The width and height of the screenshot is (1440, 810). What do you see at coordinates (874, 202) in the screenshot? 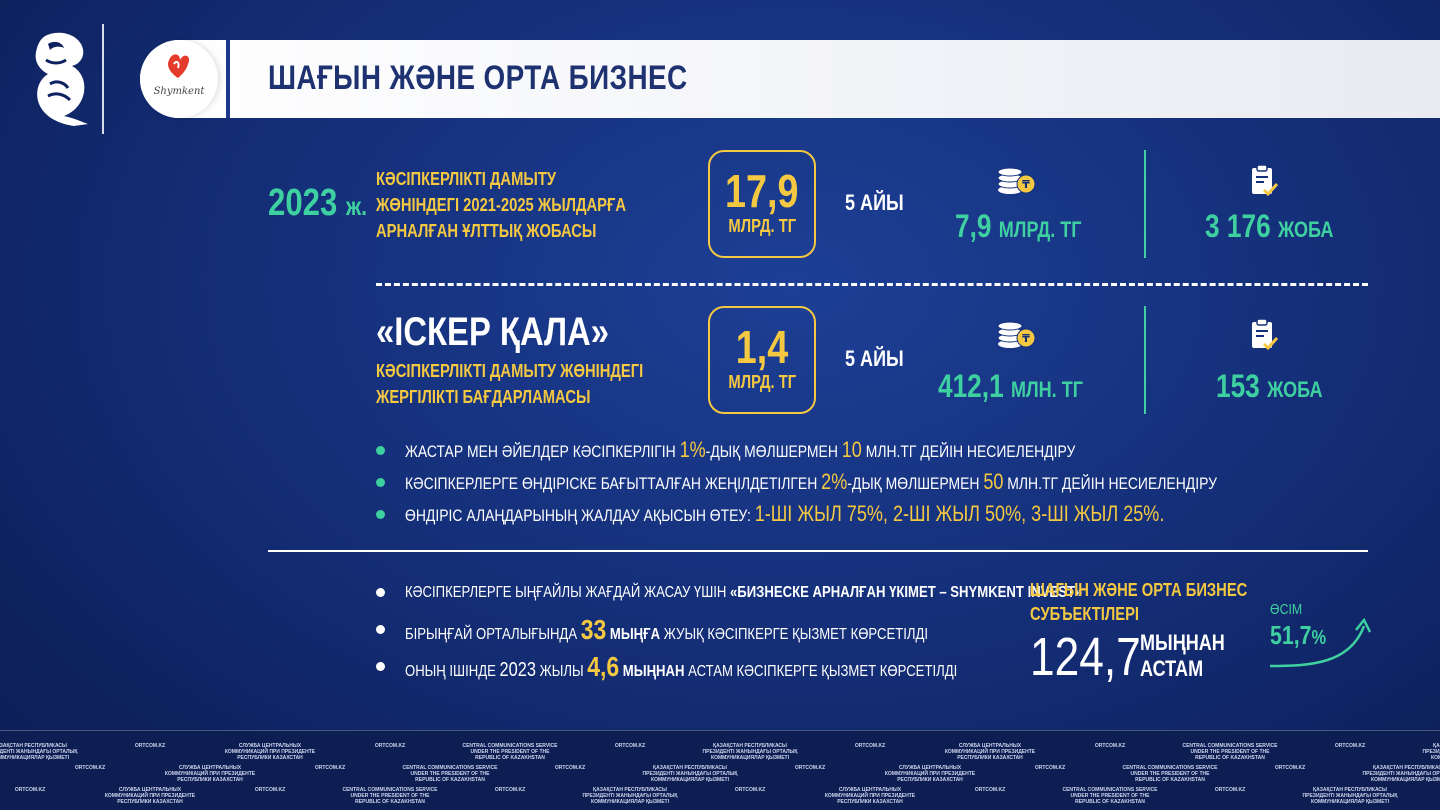
I see `national-period: 5 АЙЫ` at bounding box center [874, 202].